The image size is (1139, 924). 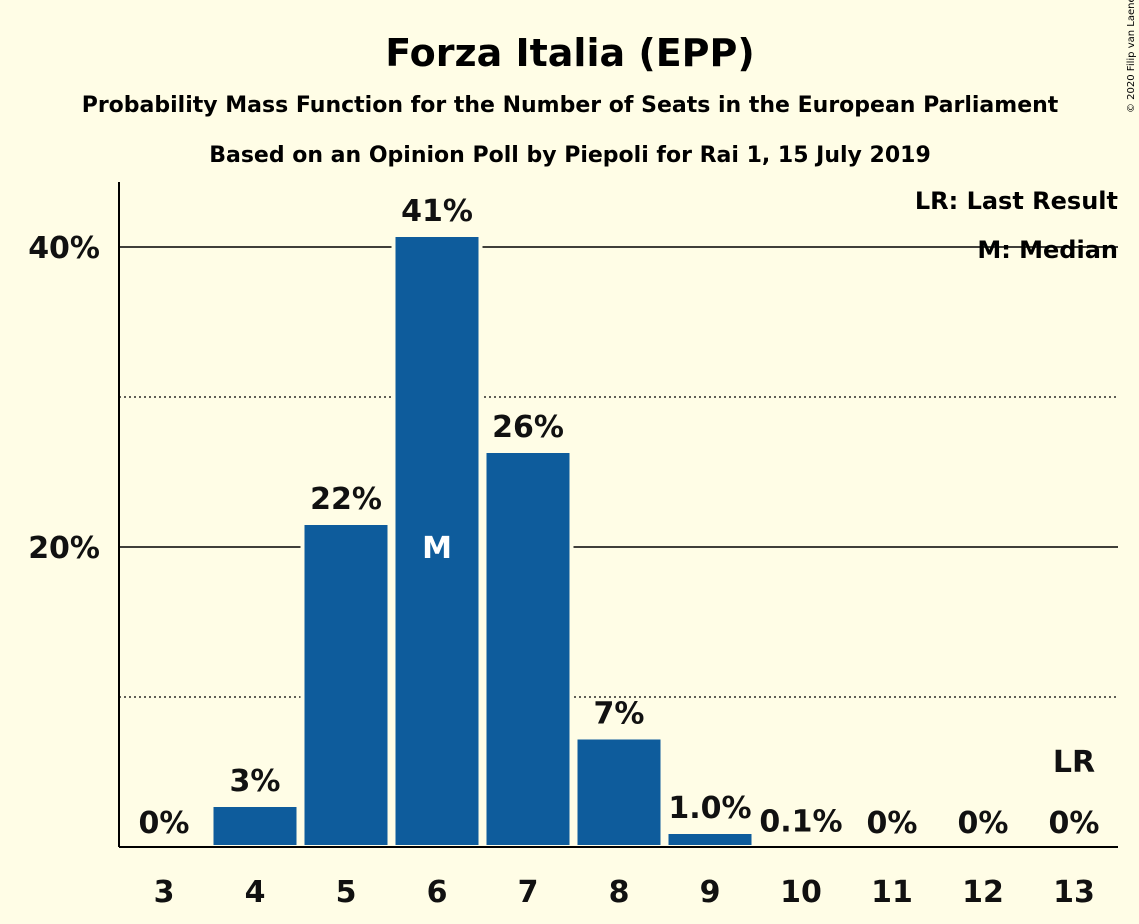 I want to click on y-tick-labels: 20% 40%, so click(x=64, y=398).